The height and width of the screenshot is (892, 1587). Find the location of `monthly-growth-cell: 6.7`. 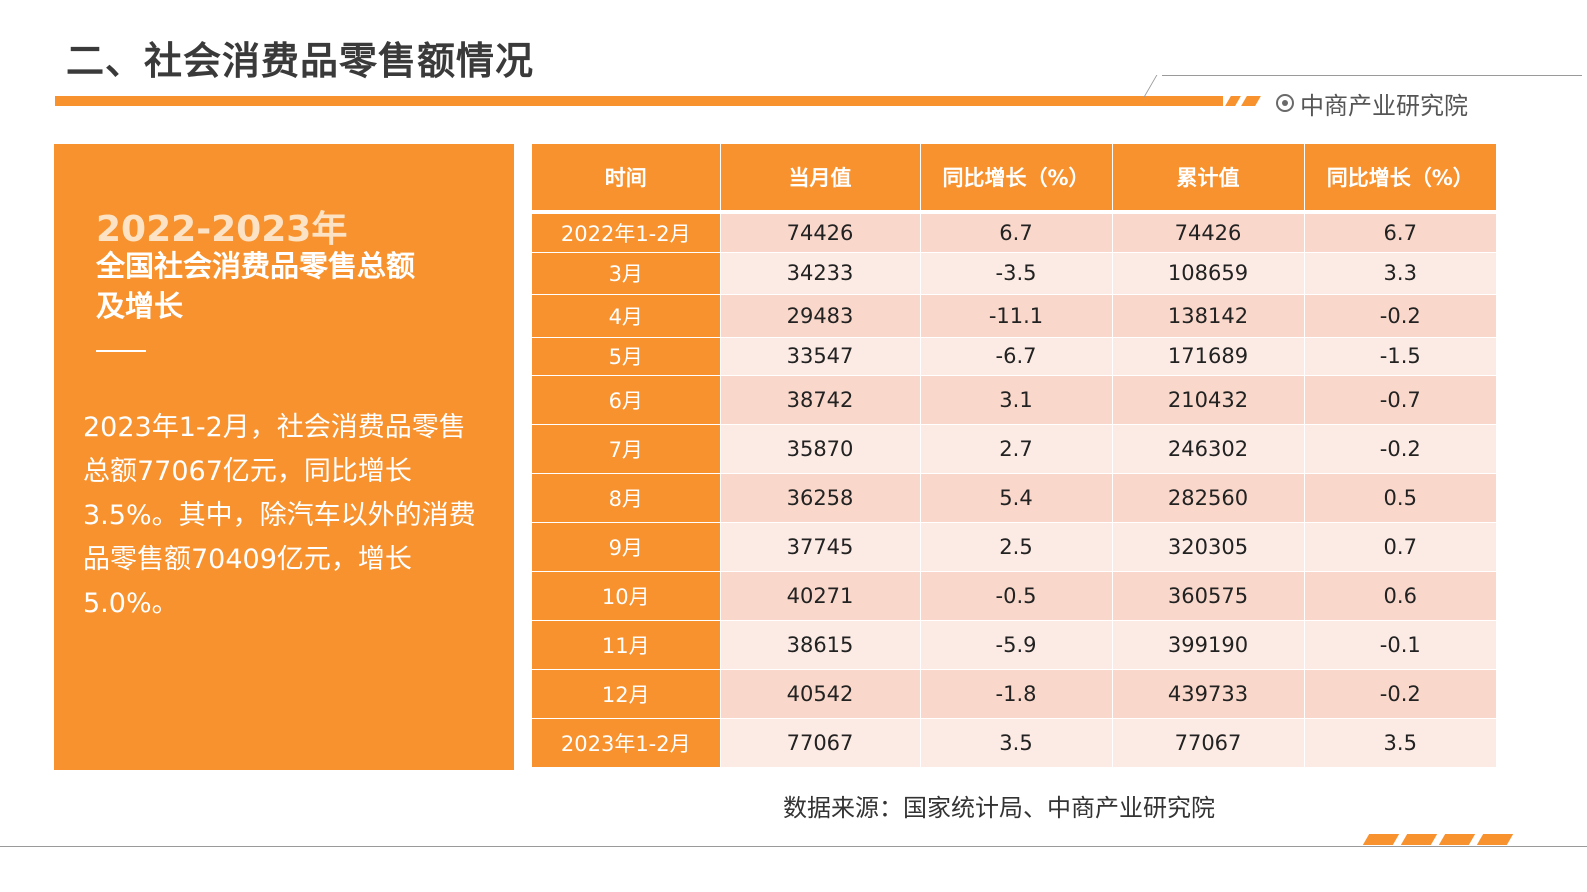

monthly-growth-cell: 6.7 is located at coordinates (1016, 232).